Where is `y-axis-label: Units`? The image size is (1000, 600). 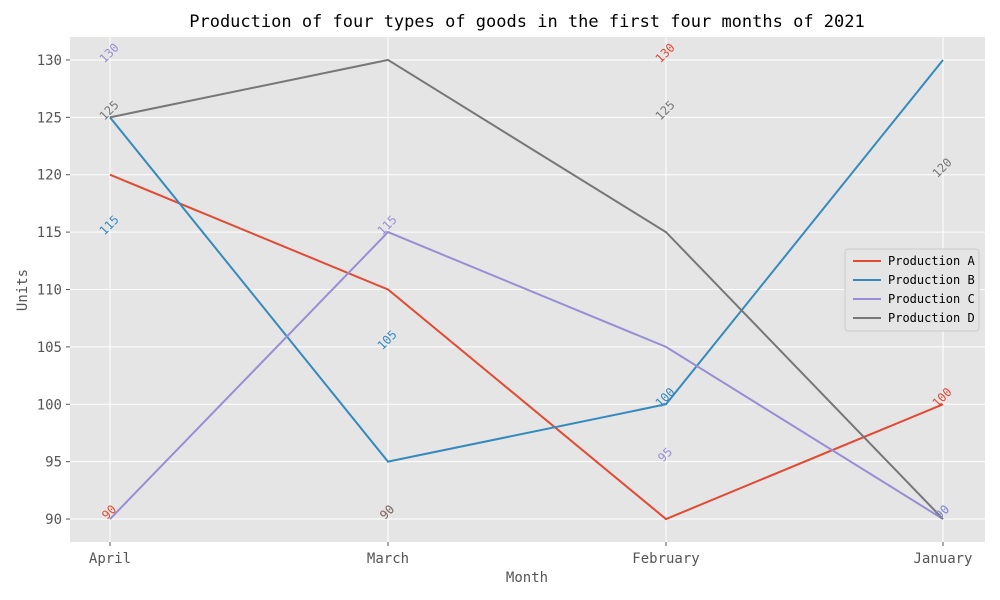
y-axis-label: Units is located at coordinates (23, 290).